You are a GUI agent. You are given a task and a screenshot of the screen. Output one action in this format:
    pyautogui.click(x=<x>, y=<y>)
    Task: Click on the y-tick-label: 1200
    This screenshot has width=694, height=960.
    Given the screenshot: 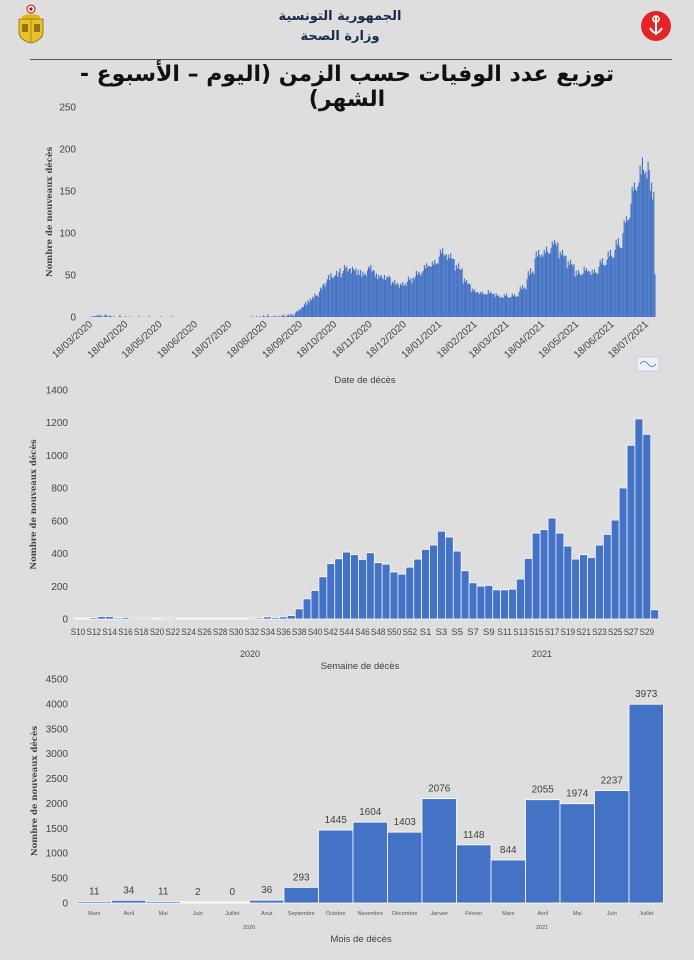 What is the action you would take?
    pyautogui.click(x=57, y=423)
    